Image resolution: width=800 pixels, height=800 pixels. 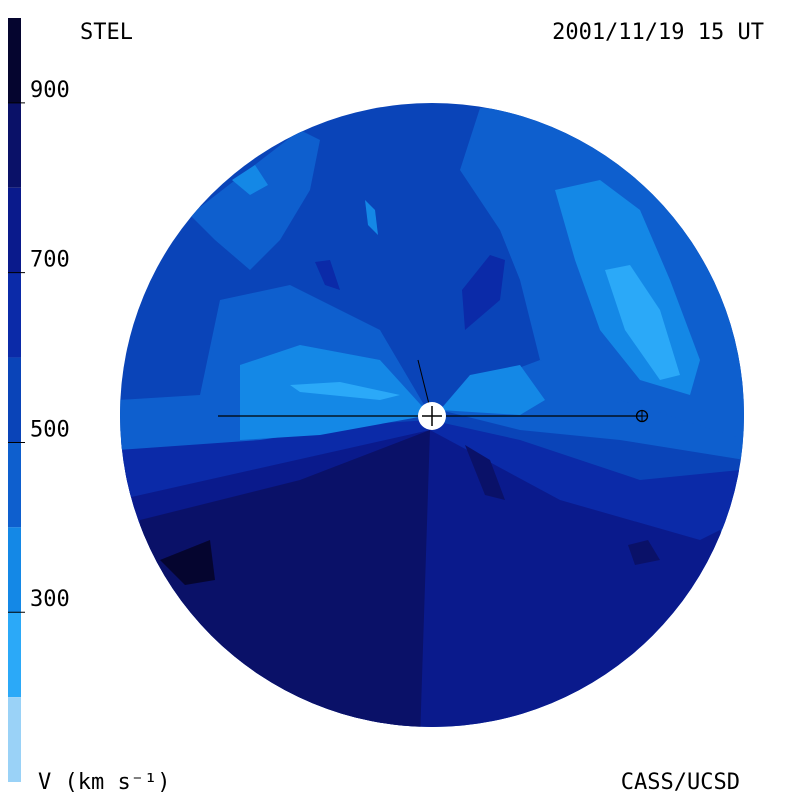 I want to click on map-overlay, so click(x=433, y=394).